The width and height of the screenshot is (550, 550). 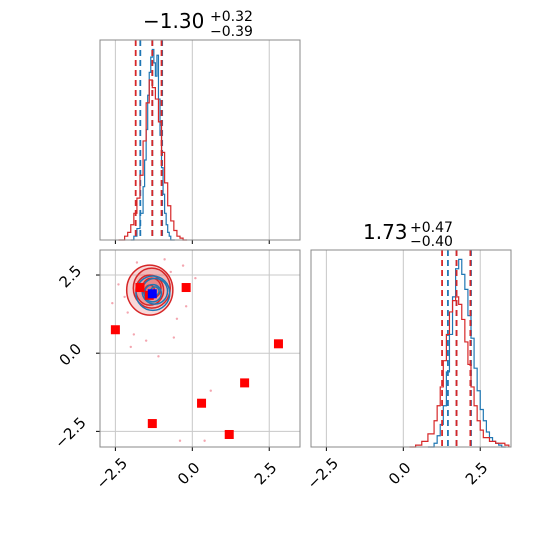 I want to click on histogram-x-title: −1.30, so click(x=173, y=21).